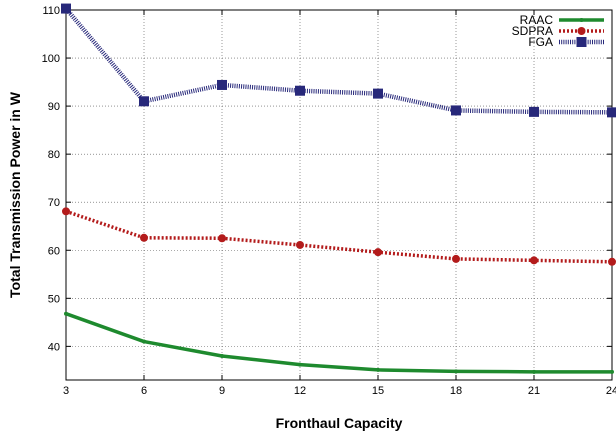 The width and height of the screenshot is (616, 444). Describe the element at coordinates (66, 391) in the screenshot. I see `x-tick-label: 3` at that location.